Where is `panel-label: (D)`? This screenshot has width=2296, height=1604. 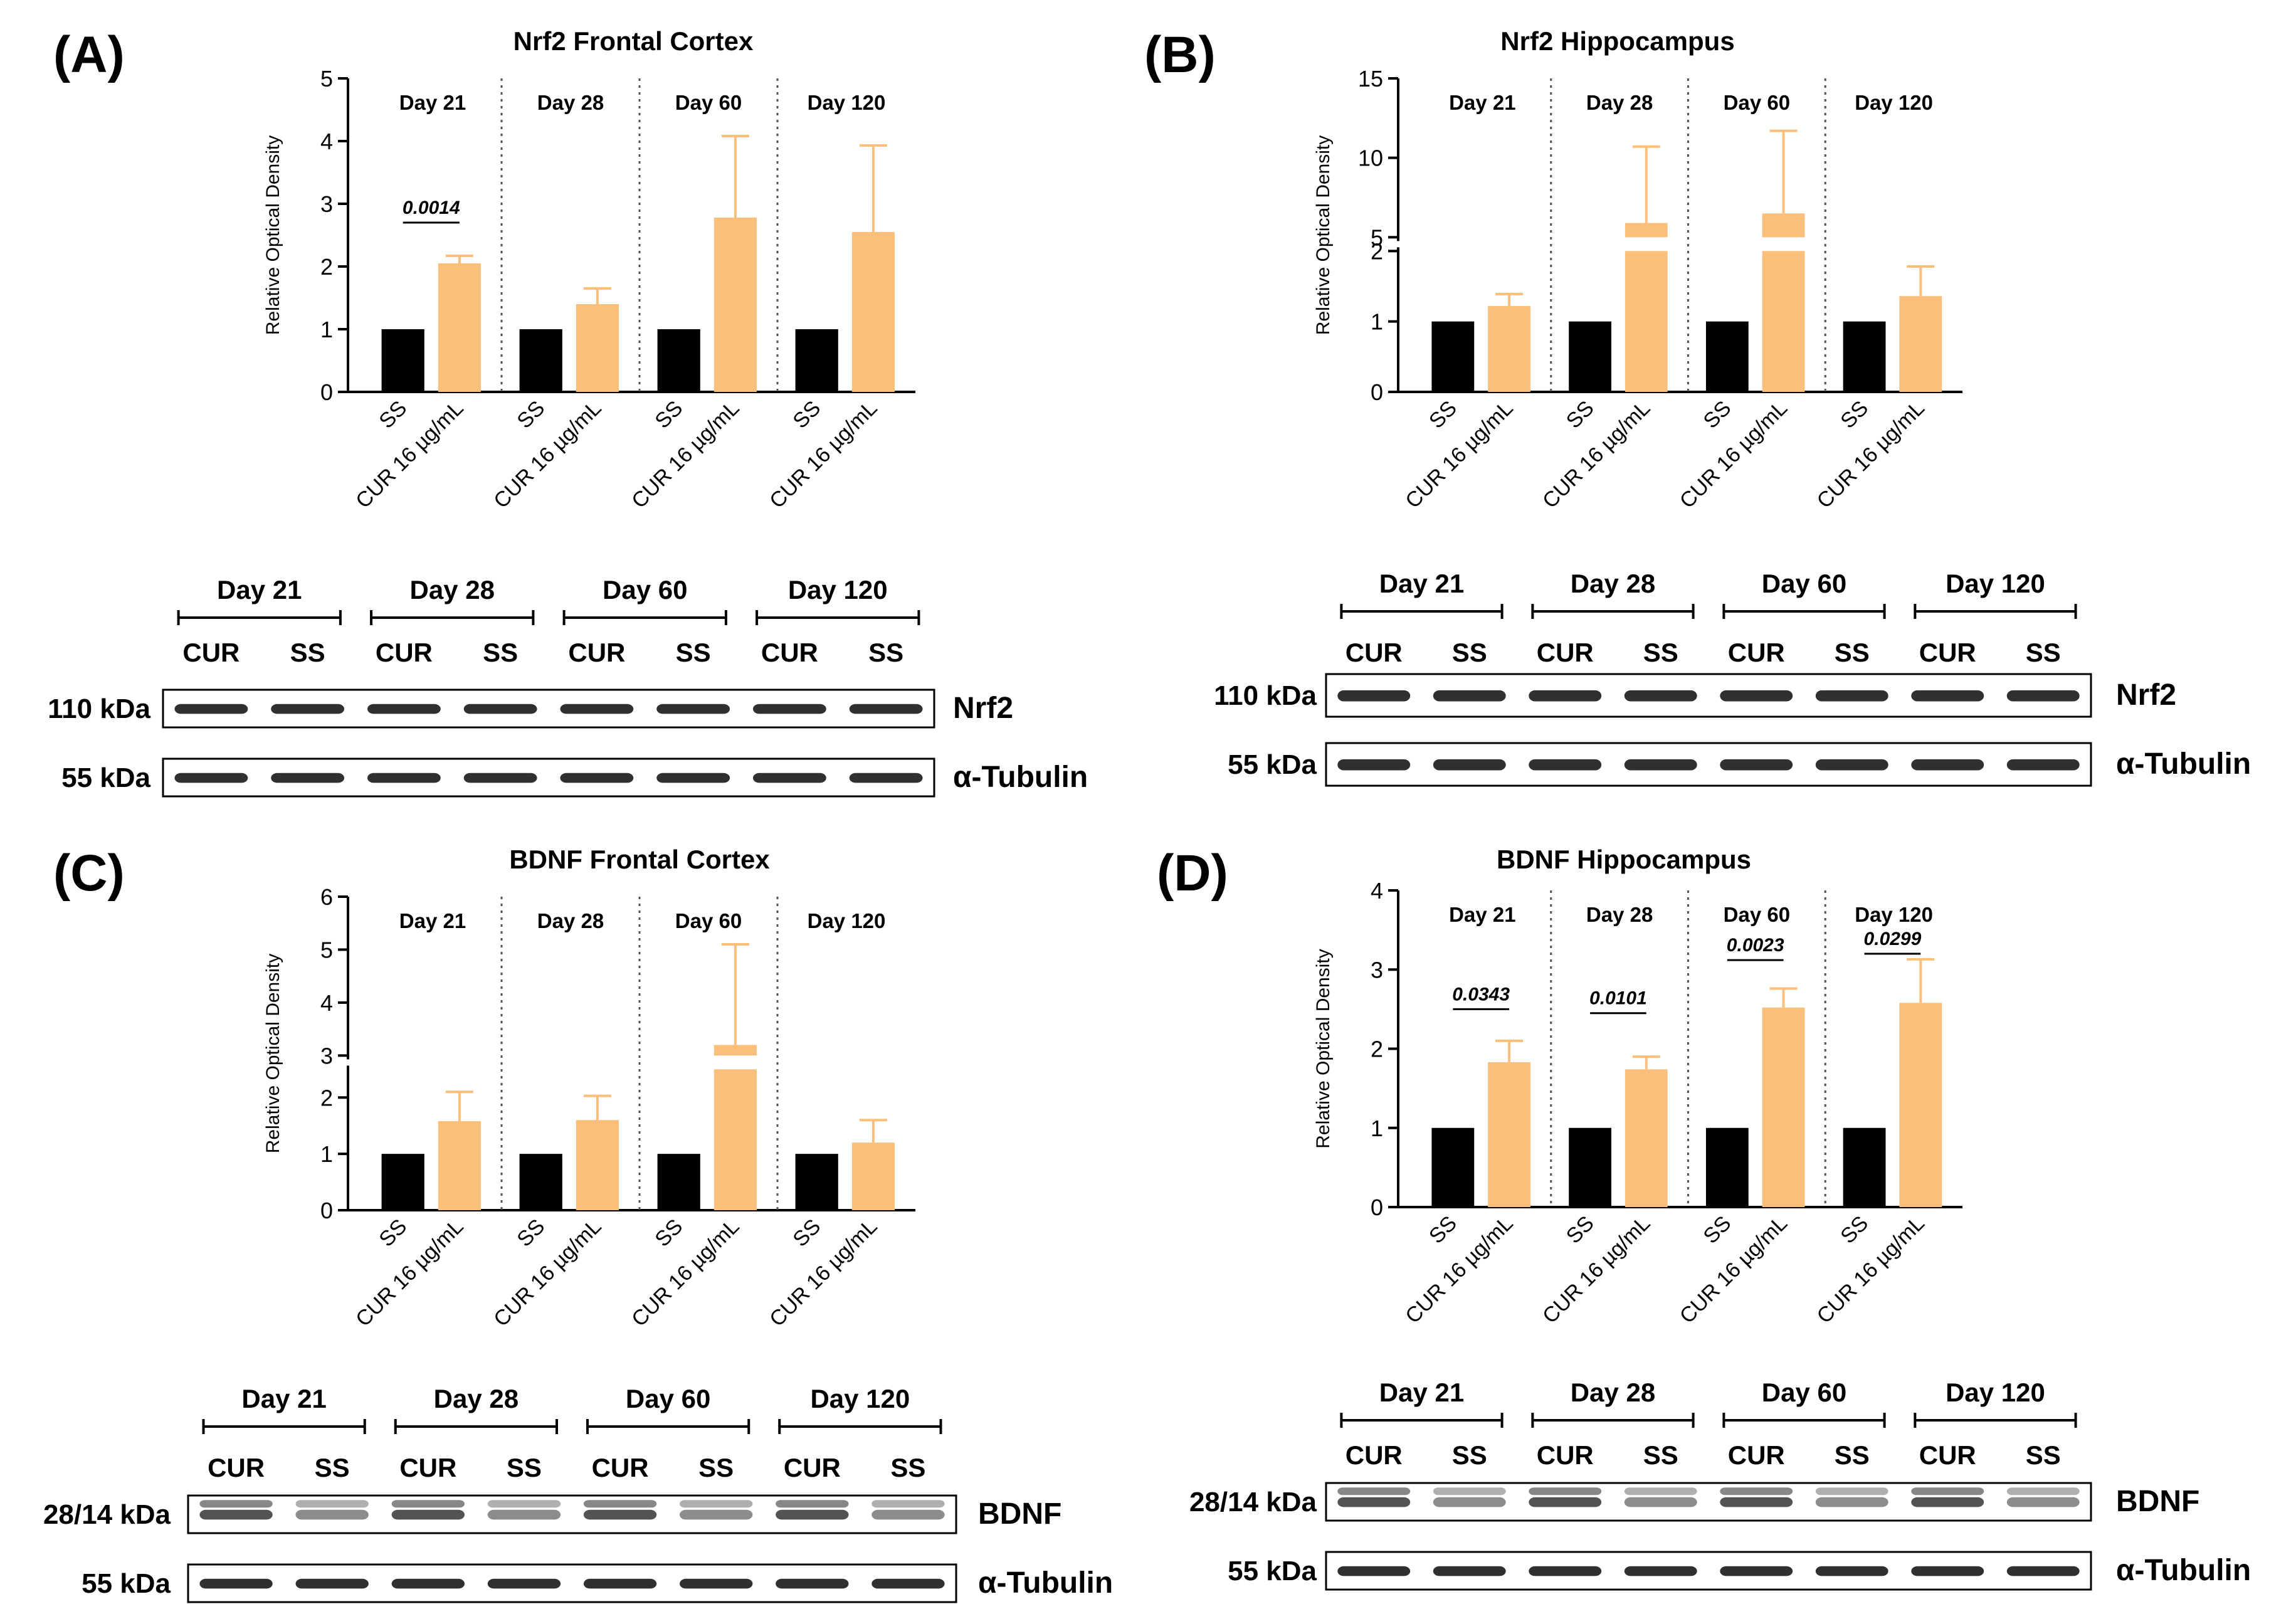 panel-label: (D) is located at coordinates (1192, 873).